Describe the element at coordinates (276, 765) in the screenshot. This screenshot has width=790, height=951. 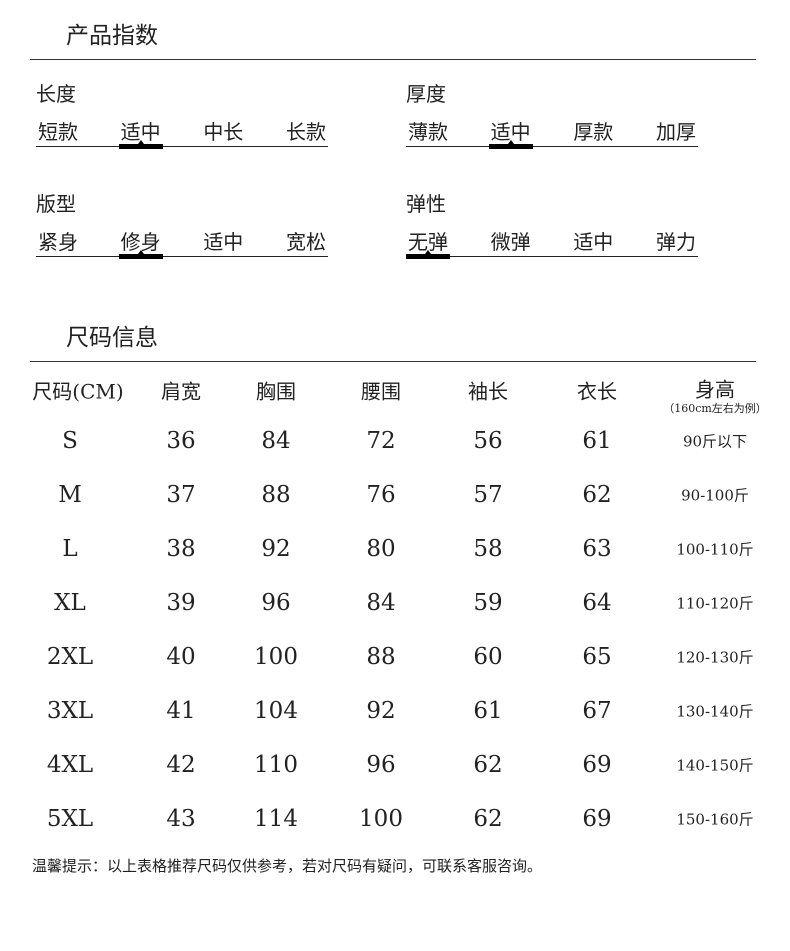
I see `table-cell: 110` at that location.